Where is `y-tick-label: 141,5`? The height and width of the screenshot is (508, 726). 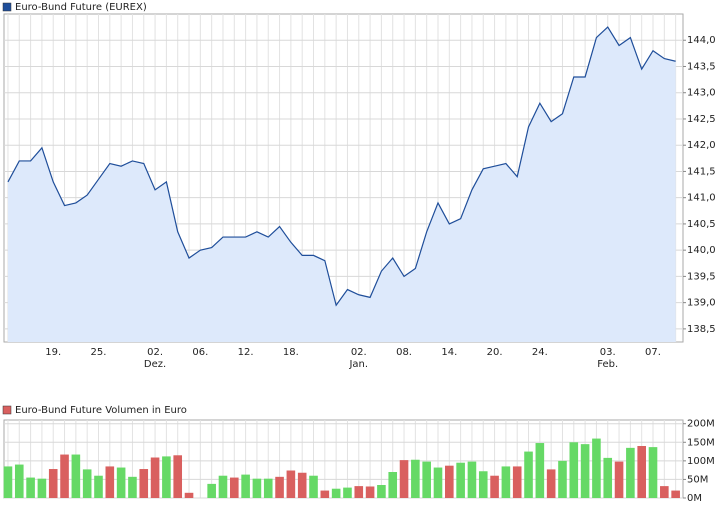
y-tick-label: 141,5 is located at coordinates (701, 171).